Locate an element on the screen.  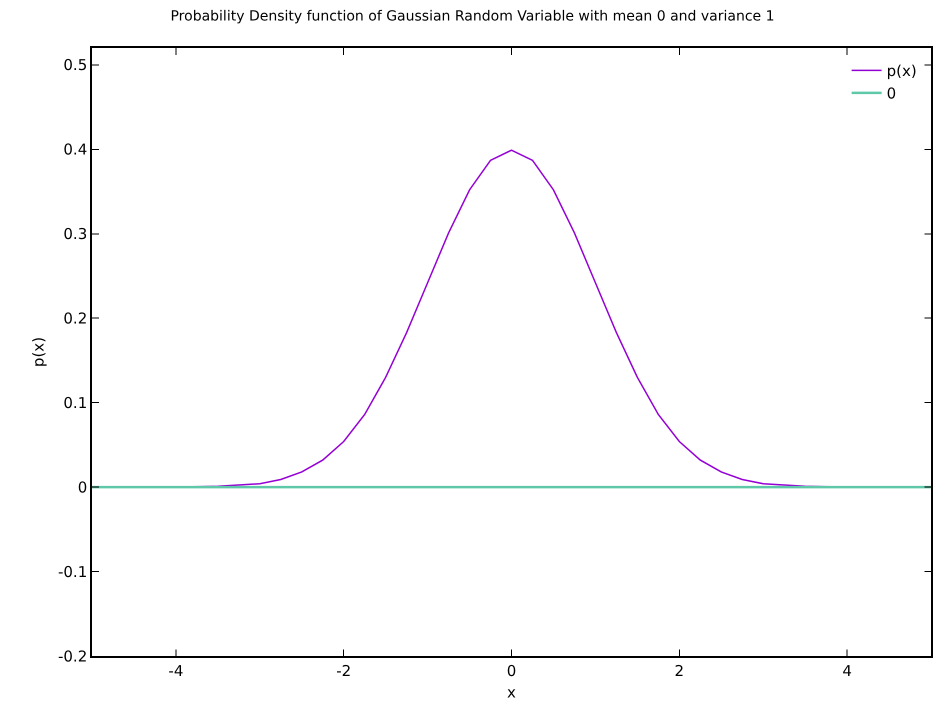
y-tick-label: 0 is located at coordinates (83, 487).